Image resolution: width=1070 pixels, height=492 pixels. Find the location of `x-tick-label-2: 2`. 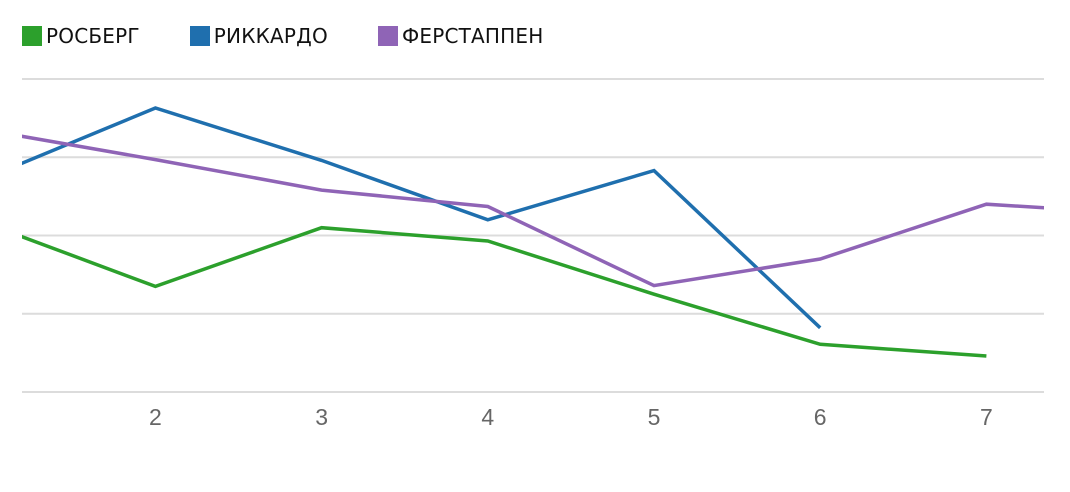

x-tick-label-2: 2 is located at coordinates (155, 417).